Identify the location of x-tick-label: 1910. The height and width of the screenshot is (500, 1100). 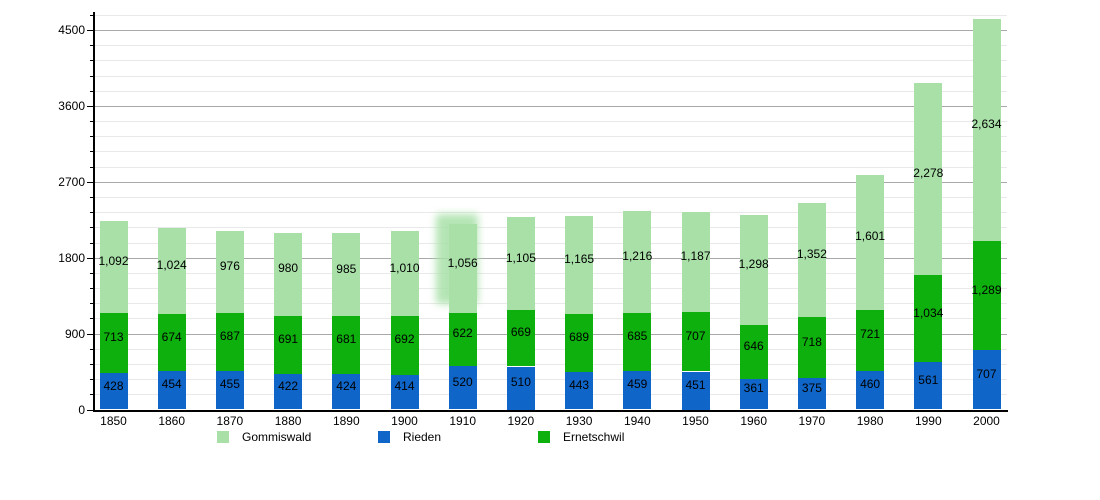
(463, 421).